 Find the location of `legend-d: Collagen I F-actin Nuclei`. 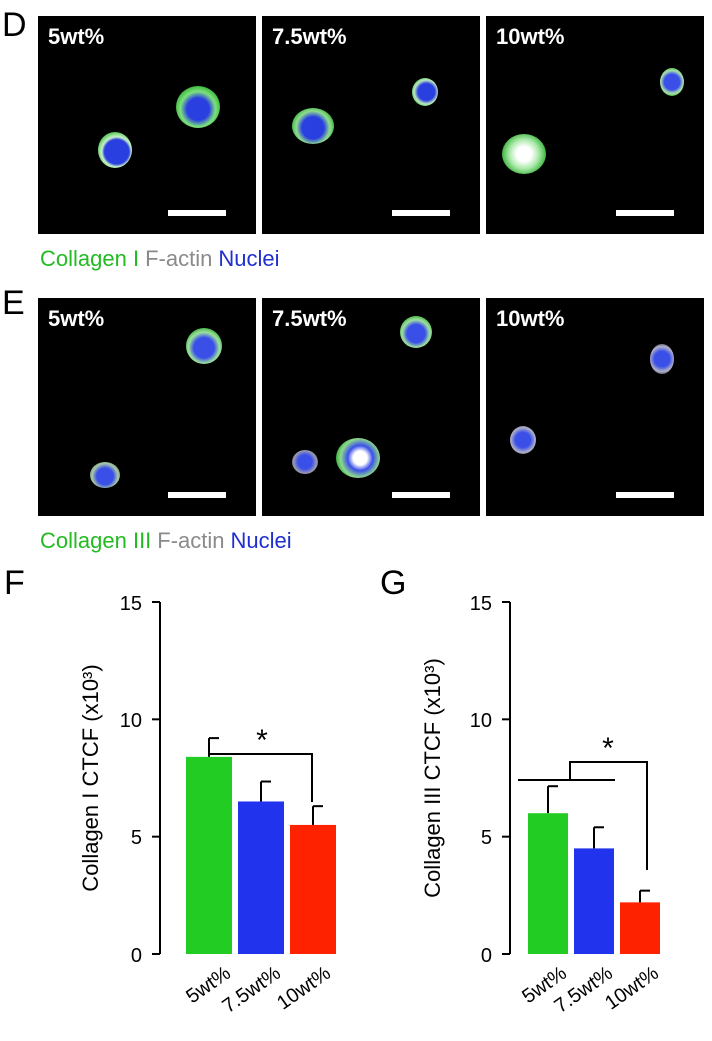

legend-d: Collagen I F-actin Nuclei is located at coordinates (162, 259).